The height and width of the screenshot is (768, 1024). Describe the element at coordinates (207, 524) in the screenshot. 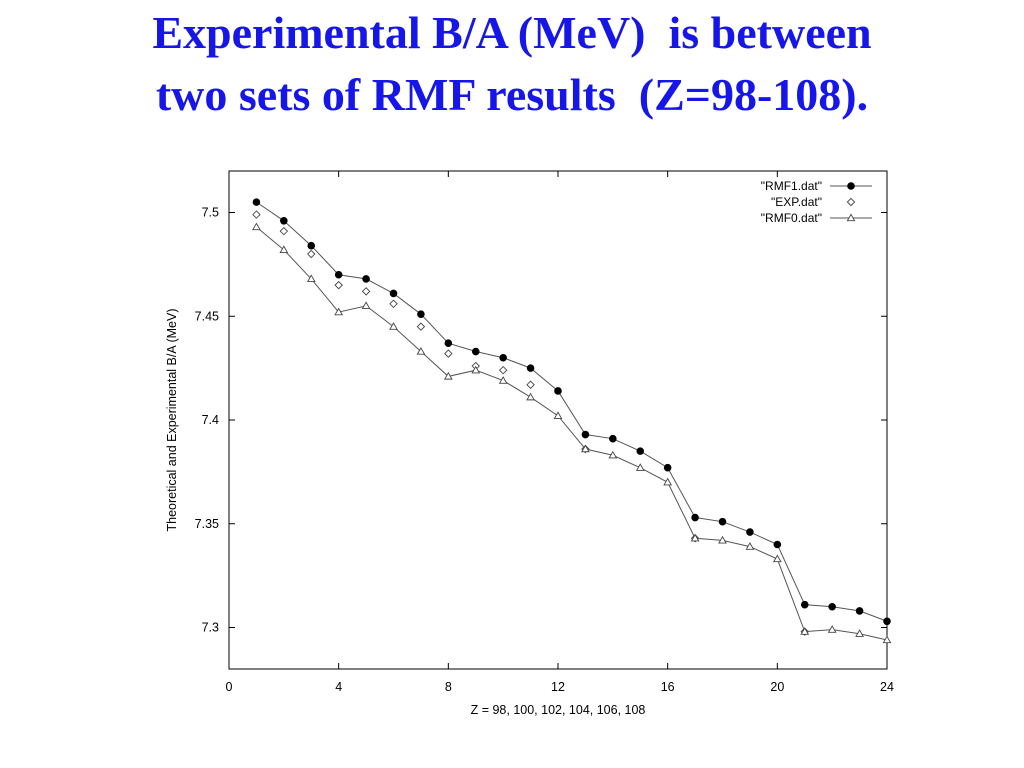

I see `y-tick-label: 7.35` at that location.